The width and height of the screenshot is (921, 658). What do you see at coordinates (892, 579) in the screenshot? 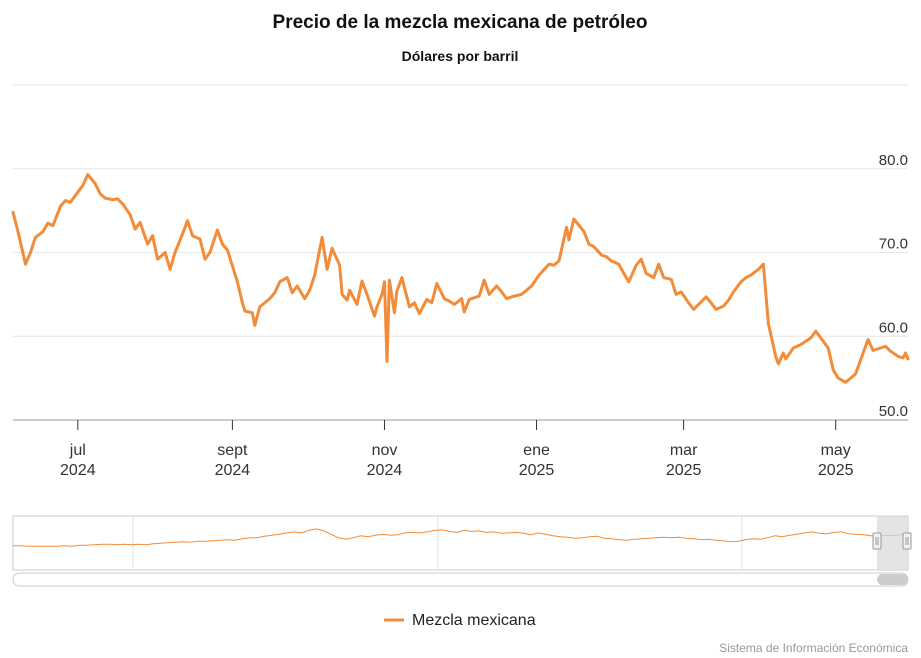
I see `scrollbar-thumb` at bounding box center [892, 579].